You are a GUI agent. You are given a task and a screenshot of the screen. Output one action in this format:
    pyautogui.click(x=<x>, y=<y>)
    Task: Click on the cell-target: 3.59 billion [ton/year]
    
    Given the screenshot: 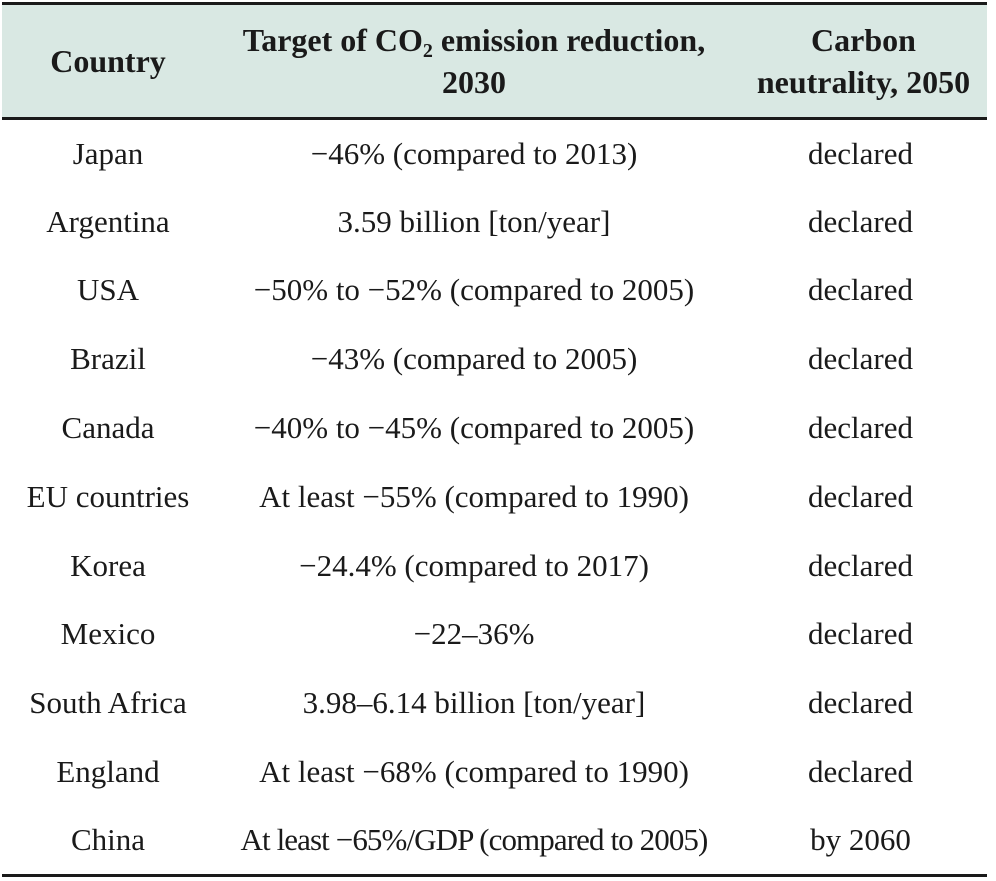 What is the action you would take?
    pyautogui.click(x=474, y=221)
    